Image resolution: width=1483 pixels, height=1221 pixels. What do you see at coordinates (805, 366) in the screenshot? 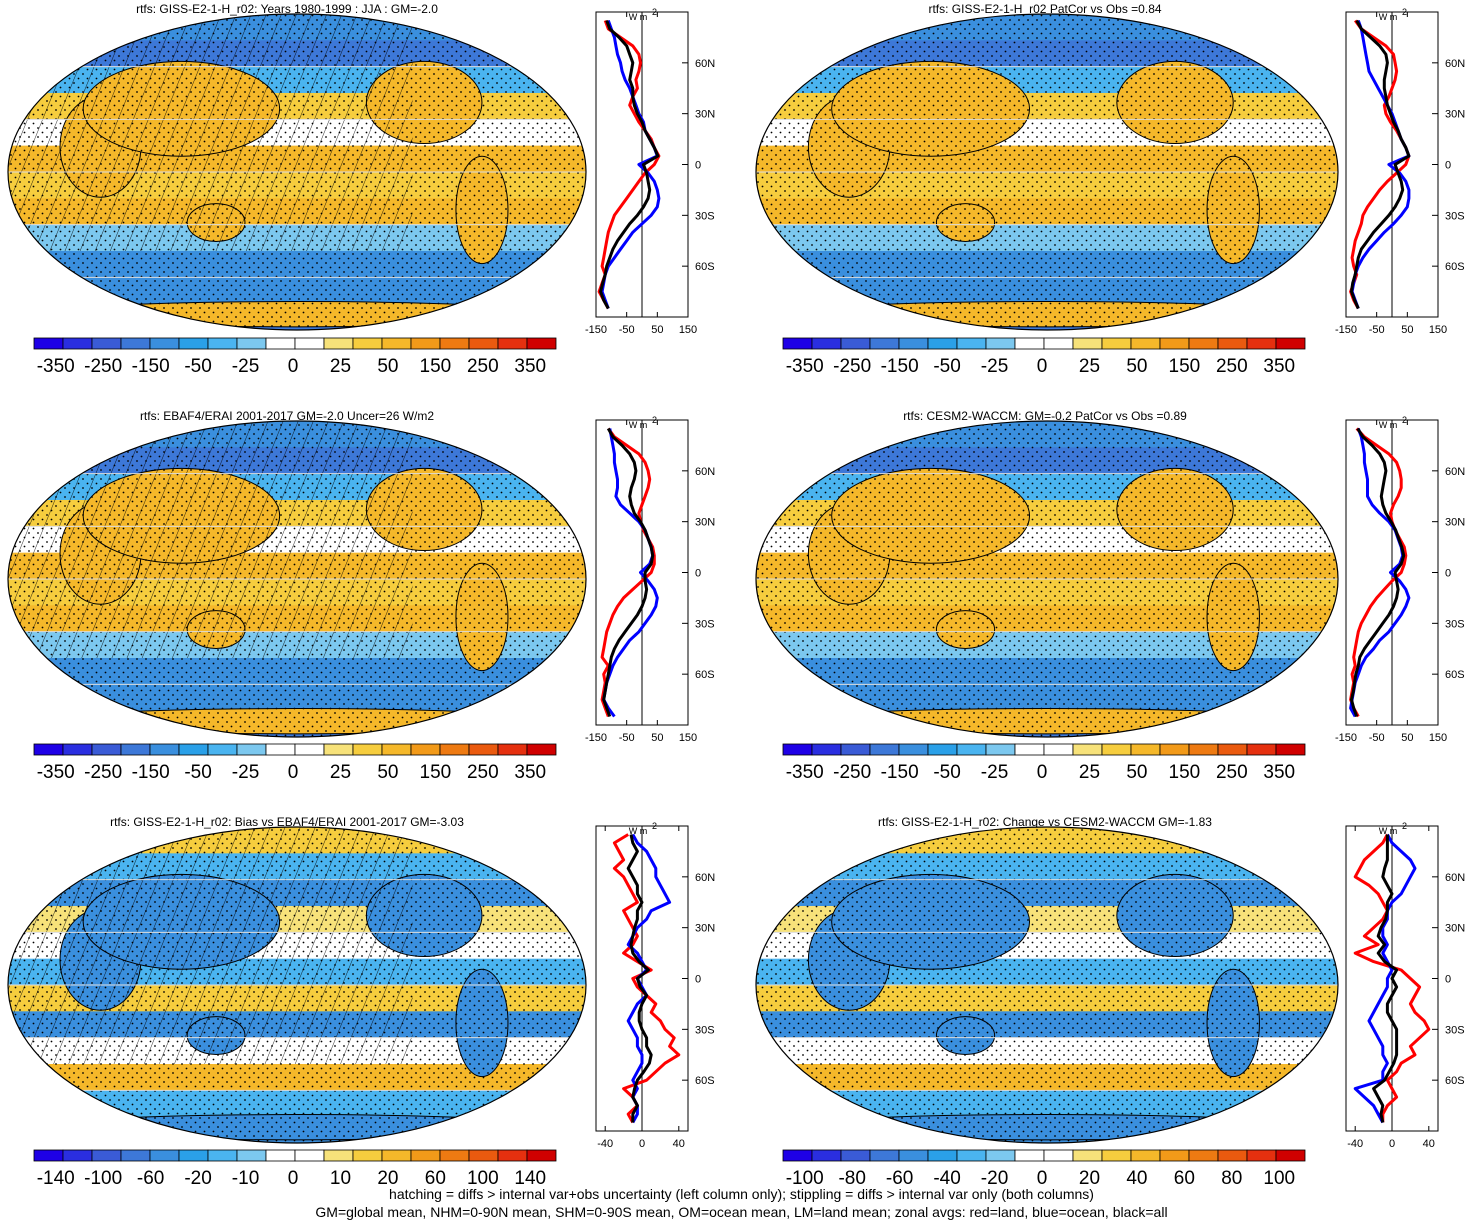
I see `colorbar-tick-label: -350` at bounding box center [805, 366].